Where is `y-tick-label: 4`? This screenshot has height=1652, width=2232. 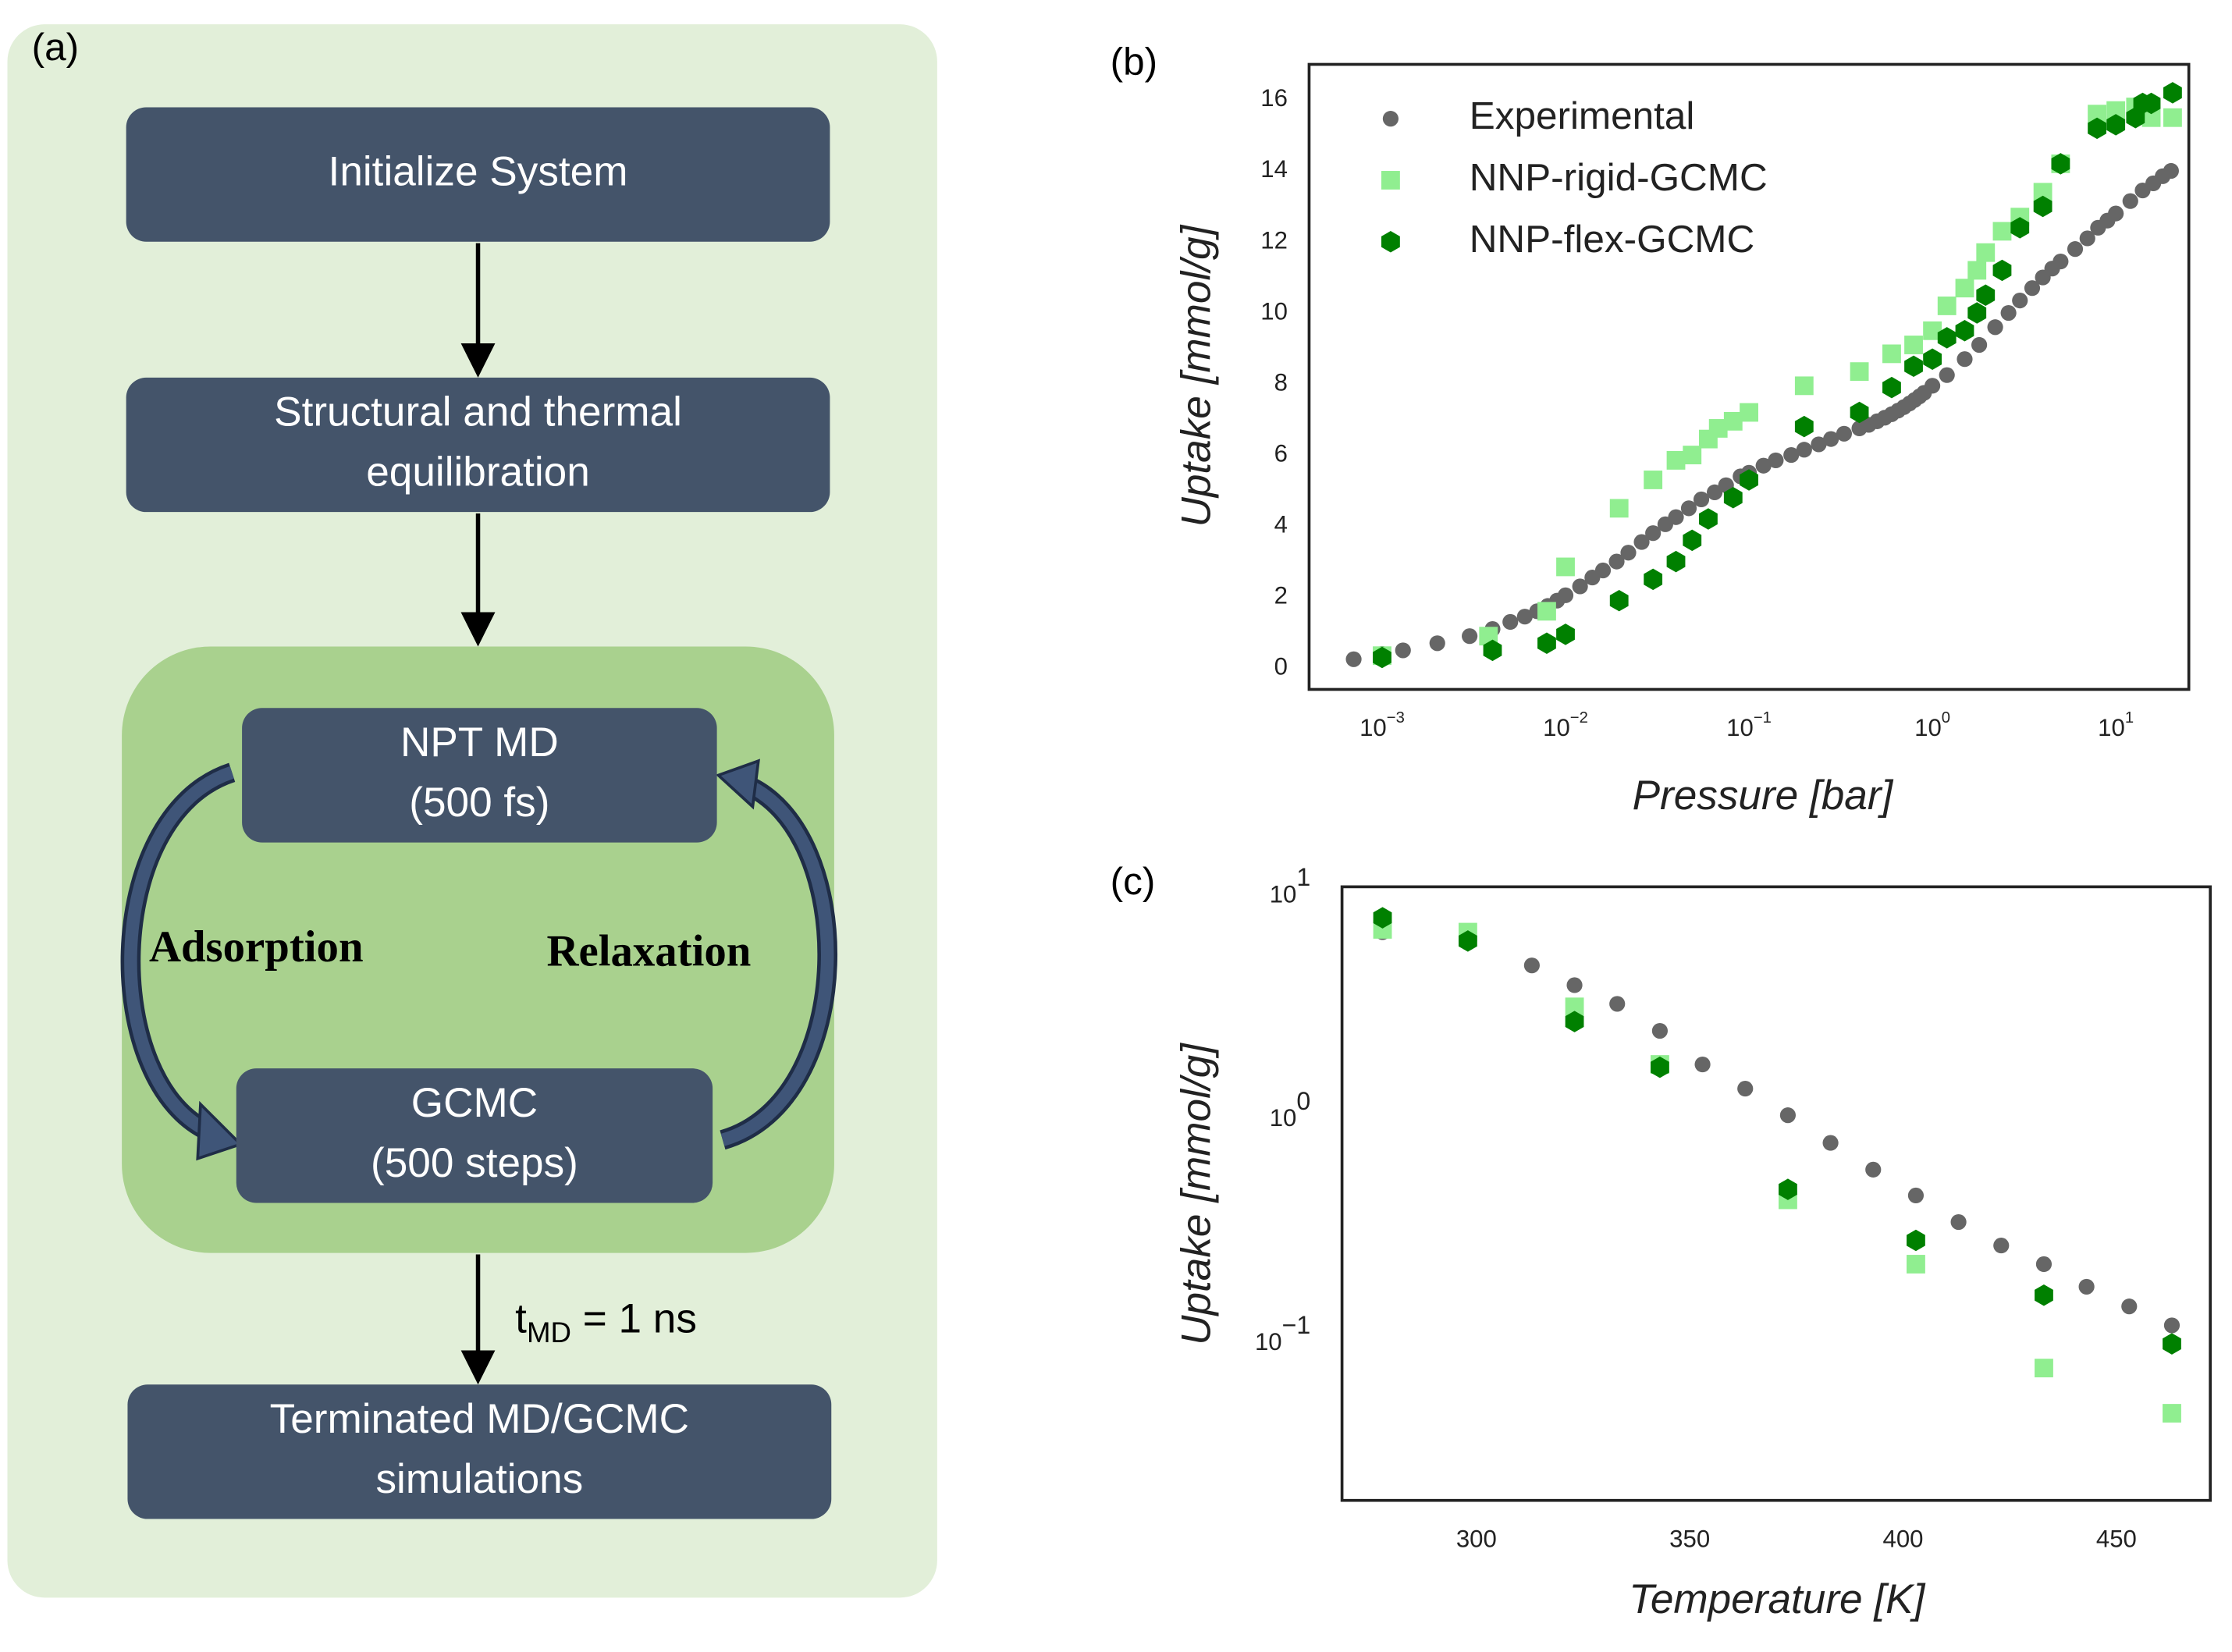 y-tick-label: 4 is located at coordinates (1281, 524).